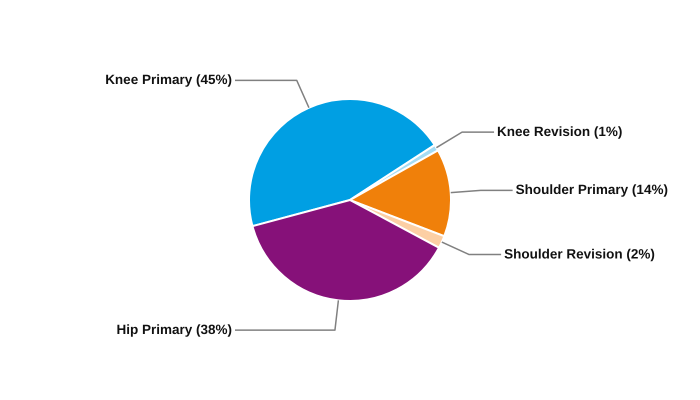 The image size is (700, 400). What do you see at coordinates (559, 131) in the screenshot?
I see `slice-label: Knee Revision (1%)` at bounding box center [559, 131].